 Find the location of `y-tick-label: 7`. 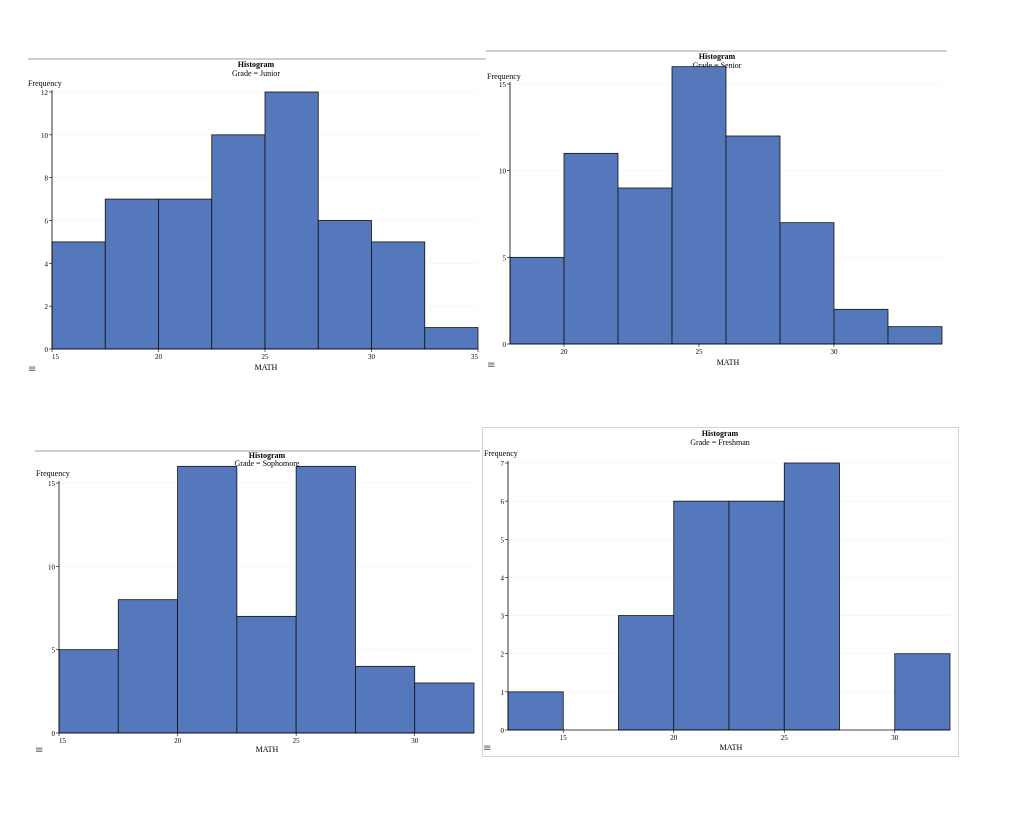

y-tick-label: 7 is located at coordinates (503, 464).